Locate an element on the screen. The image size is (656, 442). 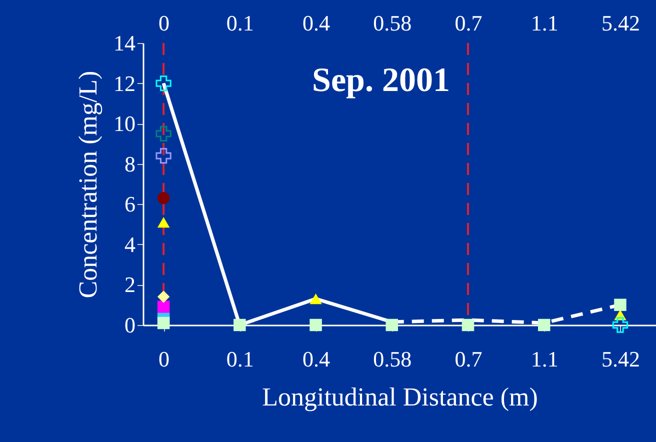
category-label: 0.7 is located at coordinates (468, 359).